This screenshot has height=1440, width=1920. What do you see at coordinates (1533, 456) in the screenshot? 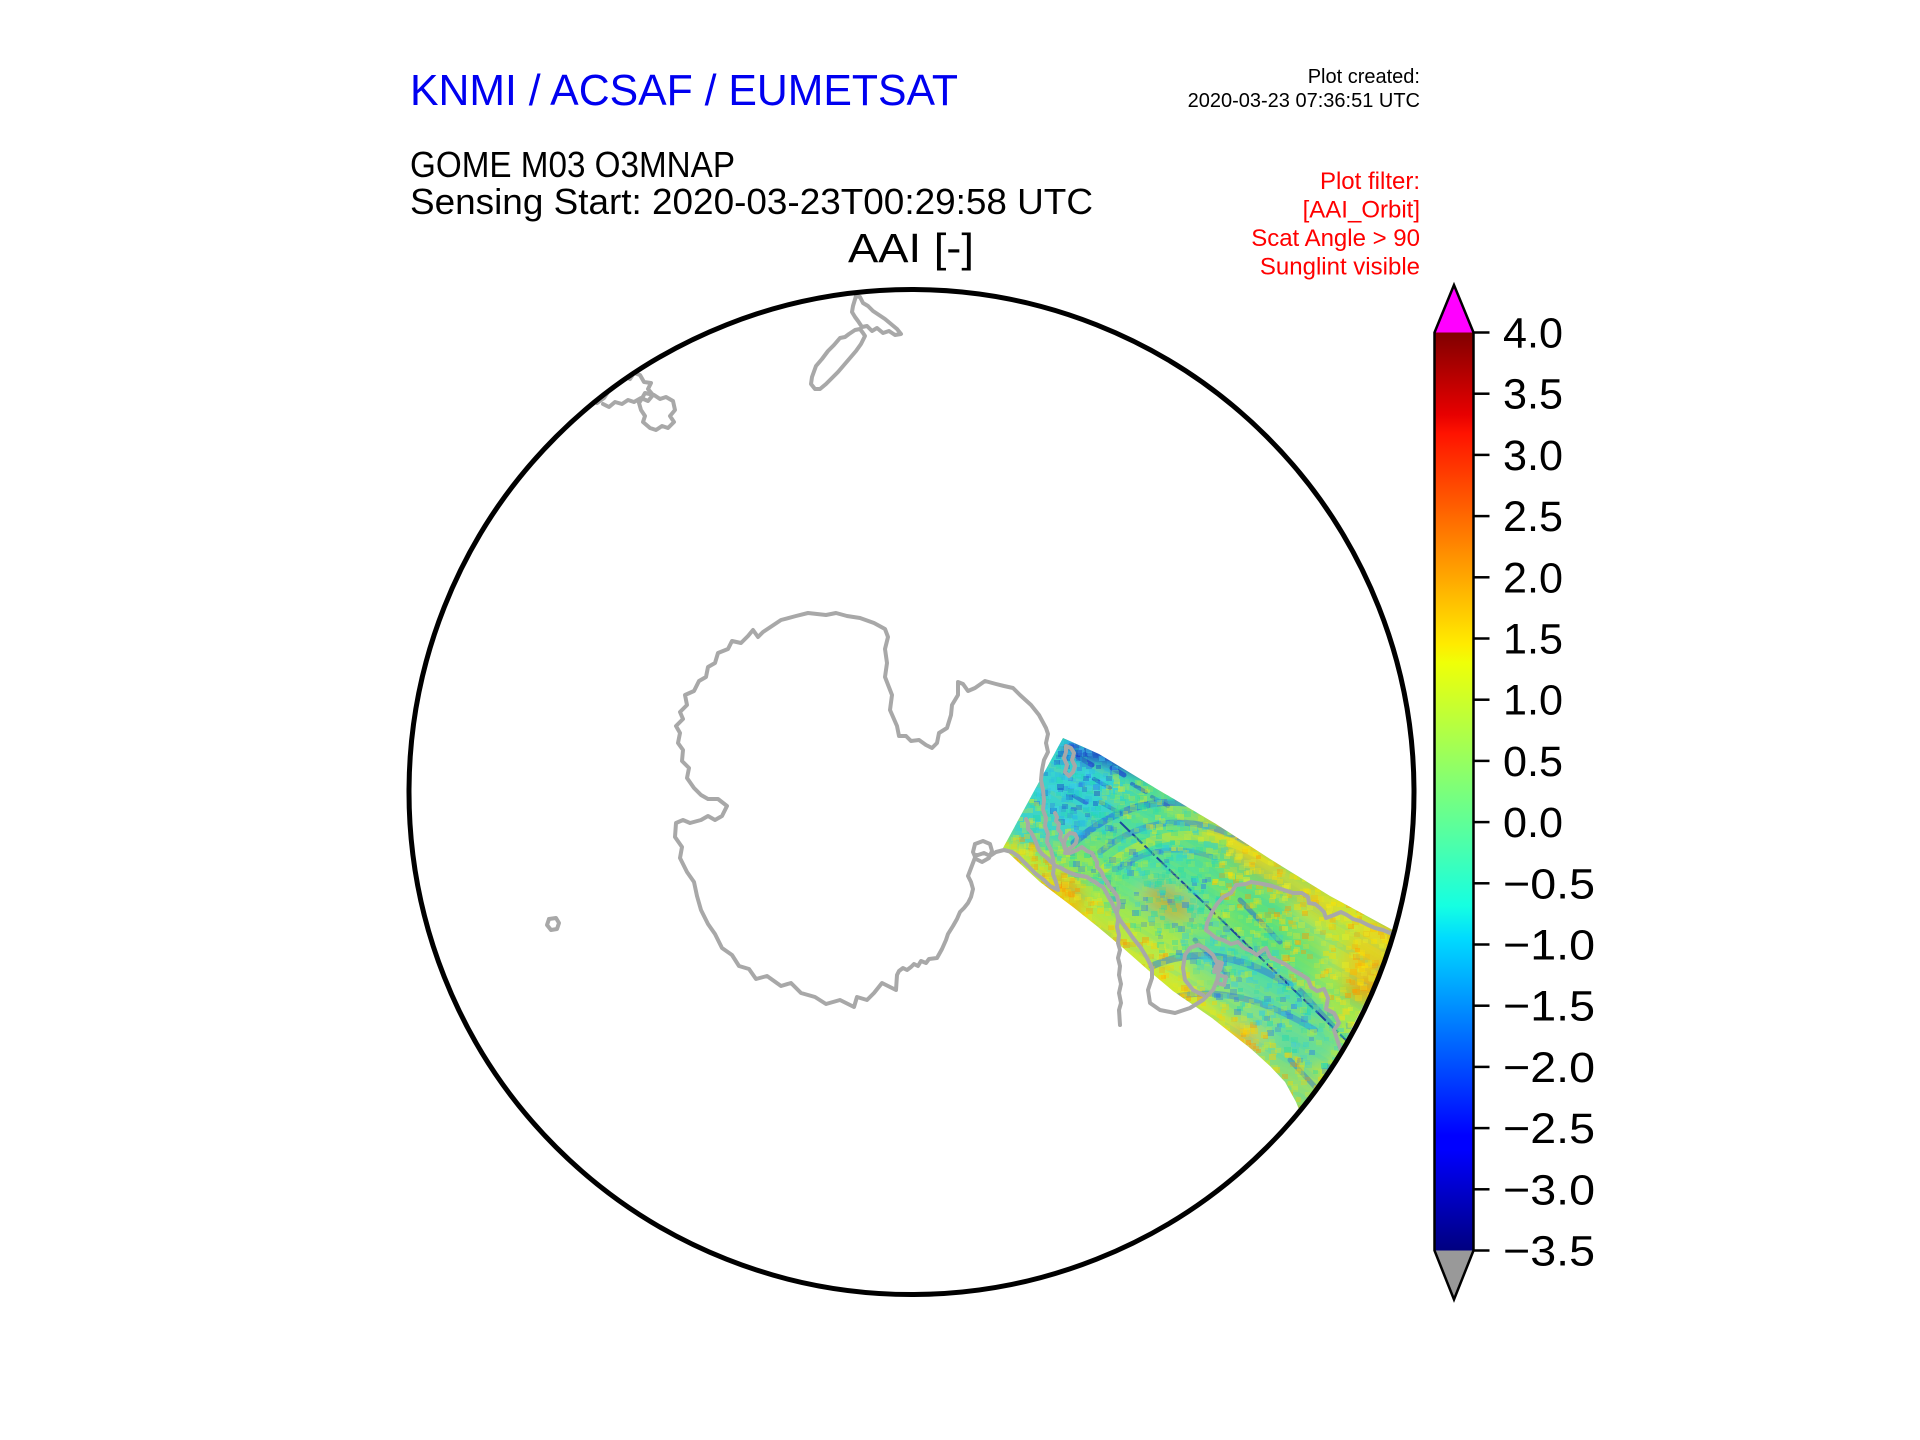
I see `svg-text: 3.0` at bounding box center [1533, 456].